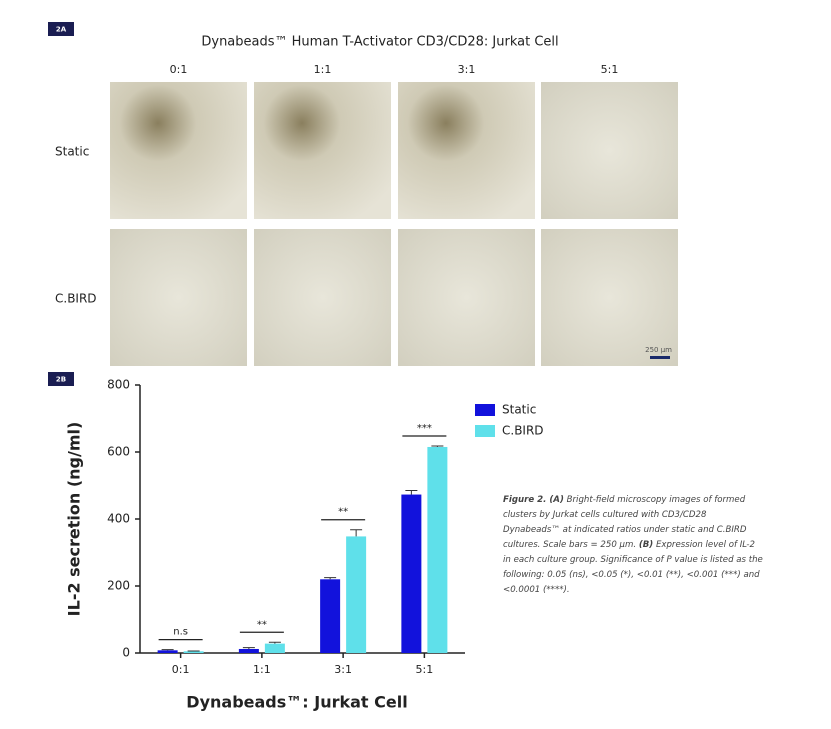 The height and width of the screenshot is (729, 831). I want to click on column-label: 5:1, so click(610, 69).